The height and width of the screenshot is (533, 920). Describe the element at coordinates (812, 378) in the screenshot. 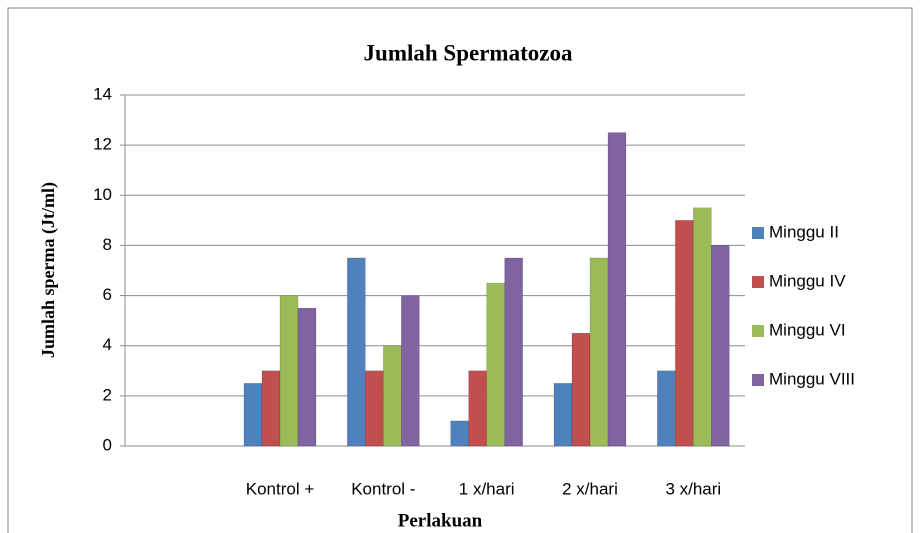

I see `legend-label: Minggu VIII` at that location.